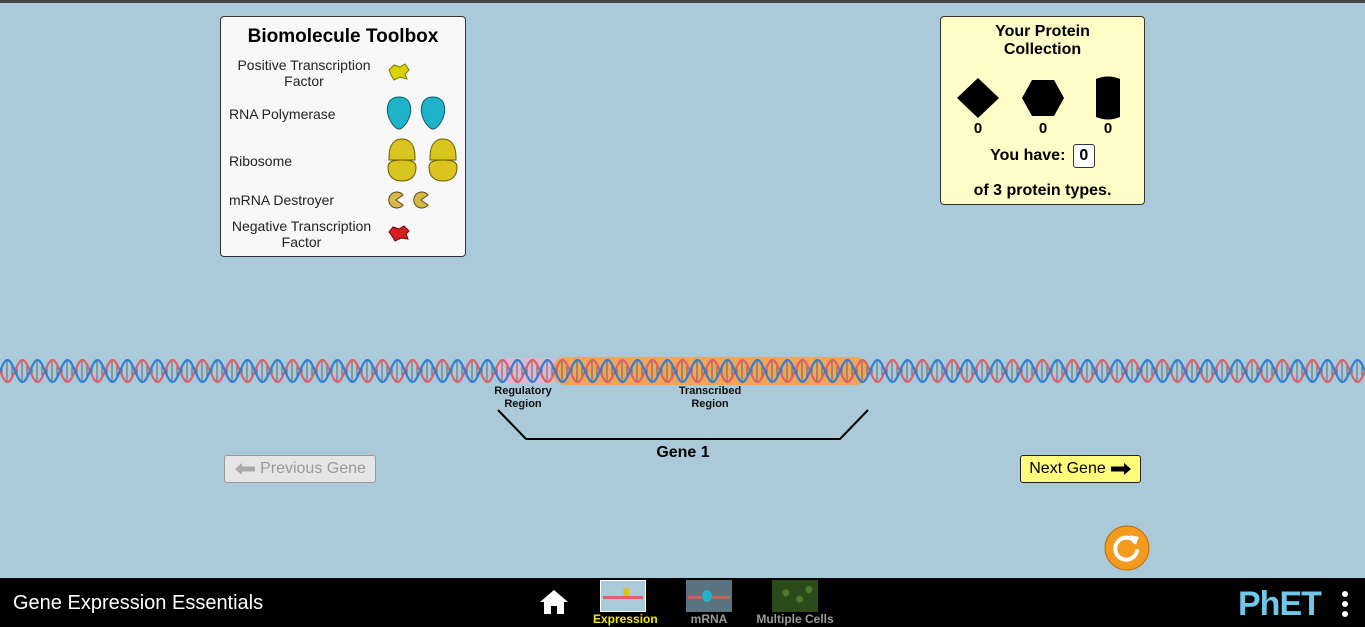 The width and height of the screenshot is (1365, 627). Describe the element at coordinates (399, 233) in the screenshot. I see `negative-transcription-factor-icon` at that location.